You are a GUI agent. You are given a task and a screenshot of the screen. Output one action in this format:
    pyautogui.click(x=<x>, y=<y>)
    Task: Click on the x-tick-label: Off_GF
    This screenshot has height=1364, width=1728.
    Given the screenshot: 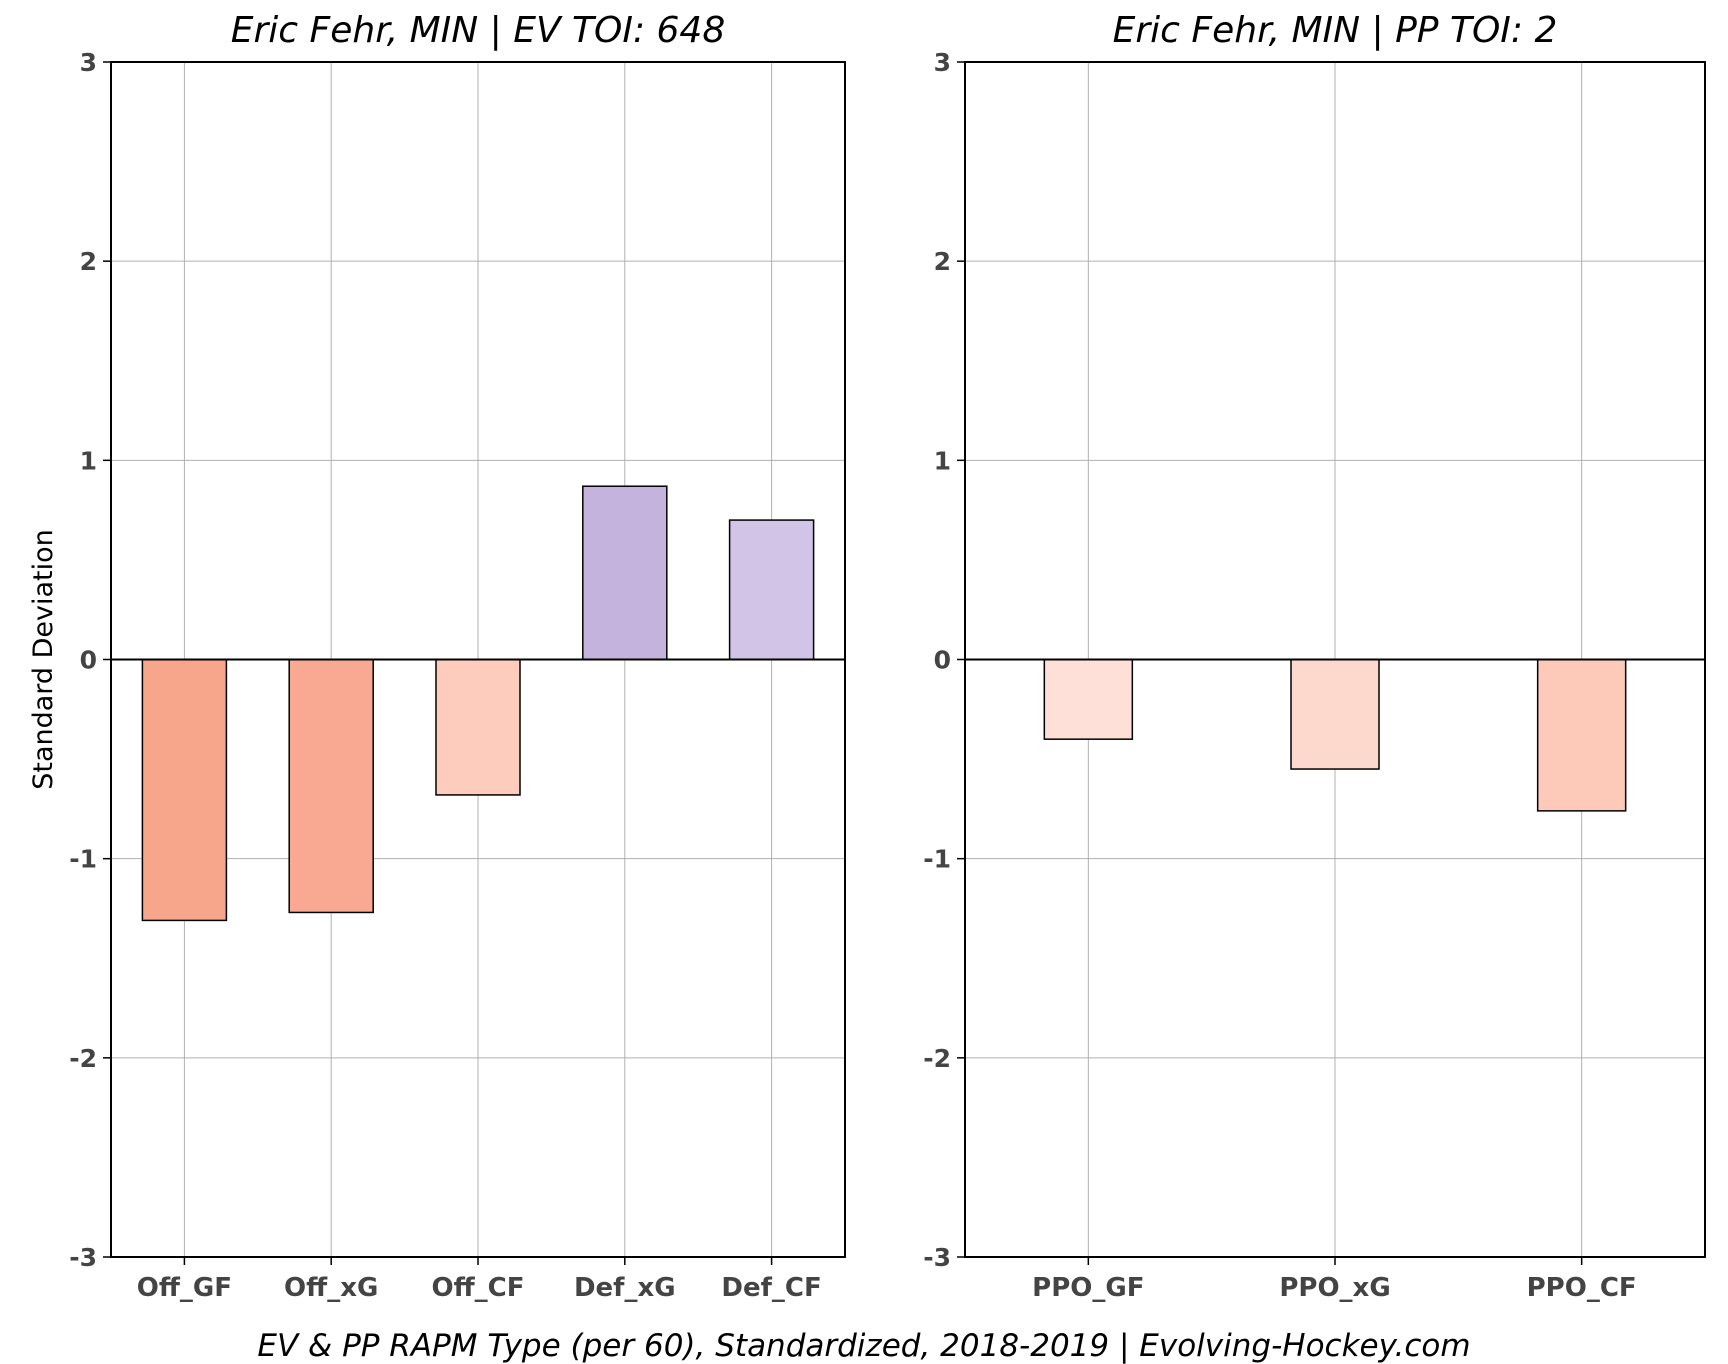 What is the action you would take?
    pyautogui.click(x=184, y=1288)
    